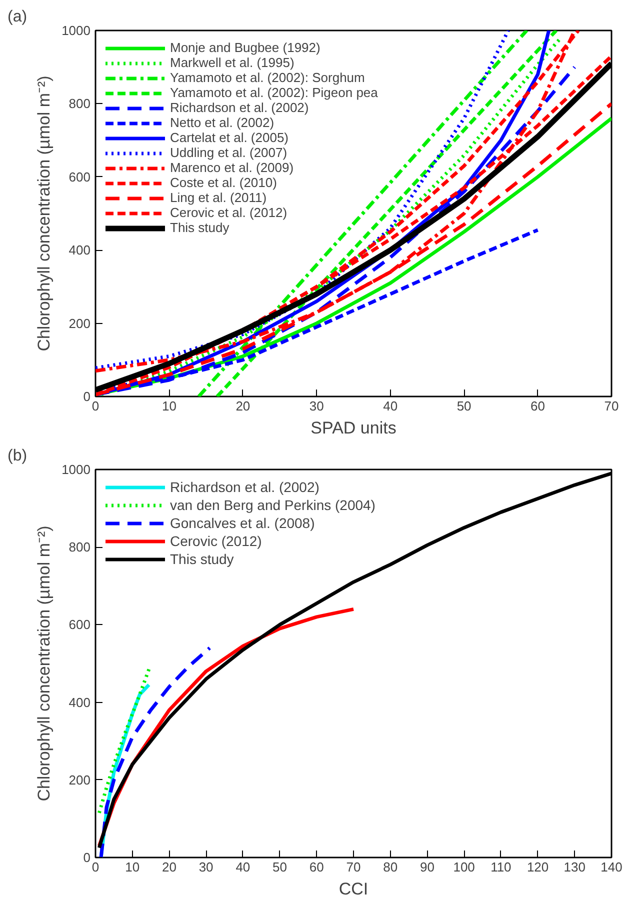 This screenshot has width=636, height=901. What do you see at coordinates (18, 456) in the screenshot?
I see `text: (b)` at bounding box center [18, 456].